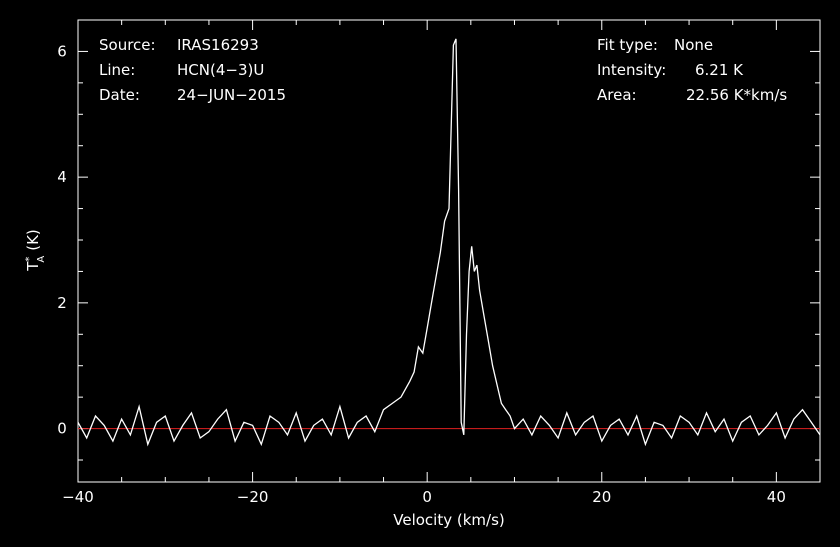 This screenshot has height=547, width=840. What do you see at coordinates (253, 497) in the screenshot?
I see `x-tick-label: −20` at bounding box center [253, 497].